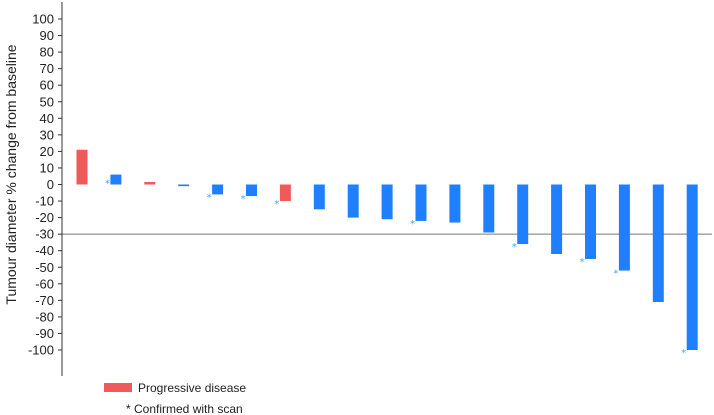 This screenshot has height=415, width=714. What do you see at coordinates (44, 217) in the screenshot?
I see `y-tick-label: -20` at bounding box center [44, 217].